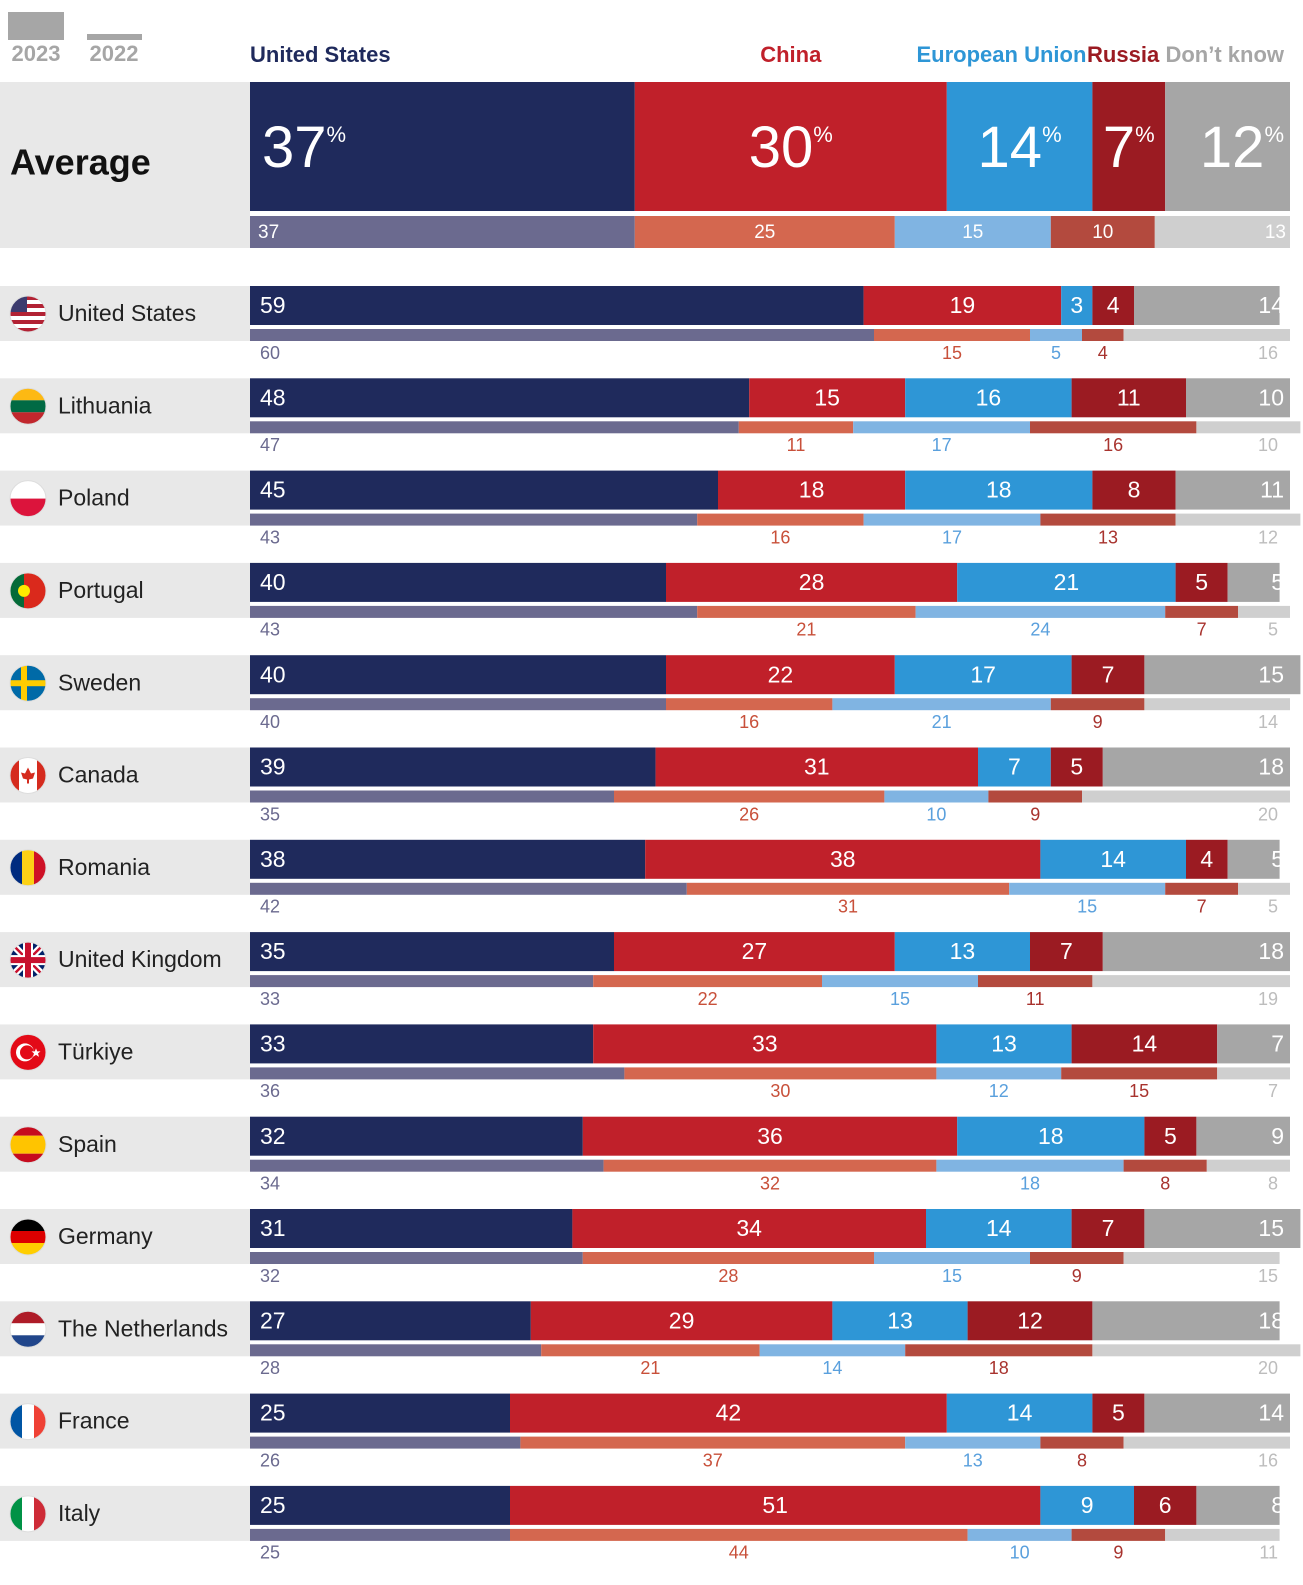  I want to click on value-label-2022: 28, so click(728, 1276).